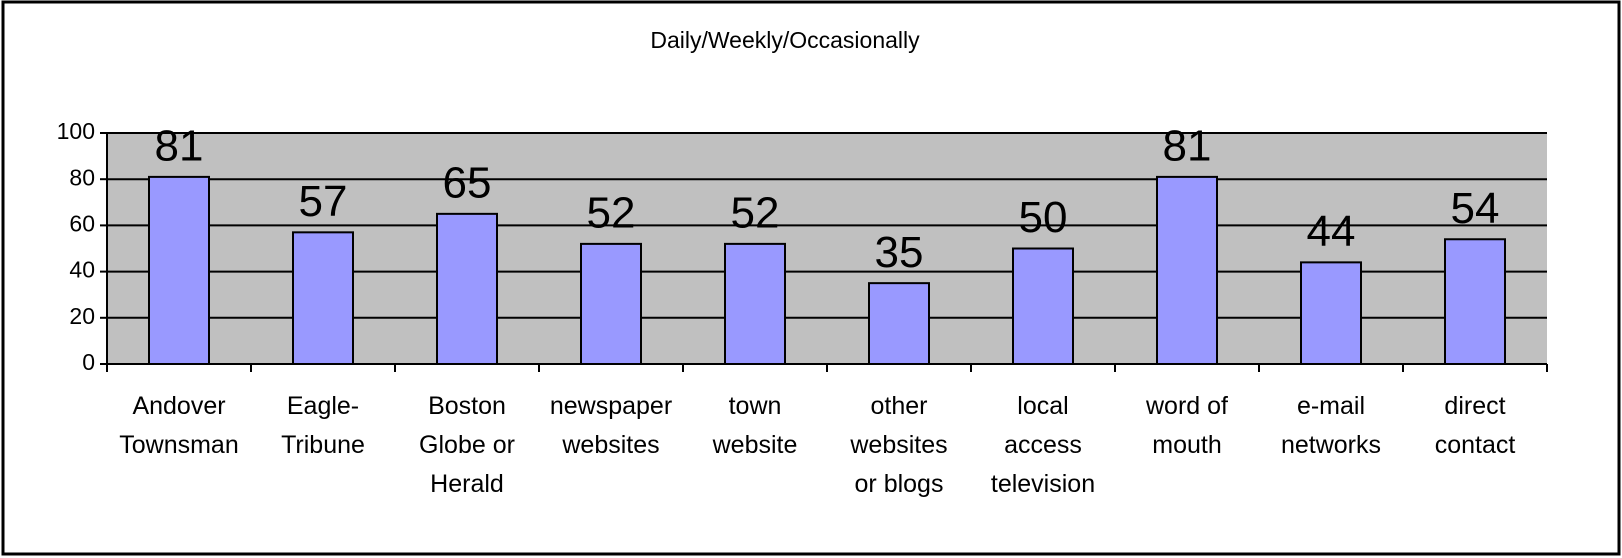 This screenshot has height=558, width=1622. What do you see at coordinates (323, 425) in the screenshot?
I see `x-tick-label: Eagle- Tribune` at bounding box center [323, 425].